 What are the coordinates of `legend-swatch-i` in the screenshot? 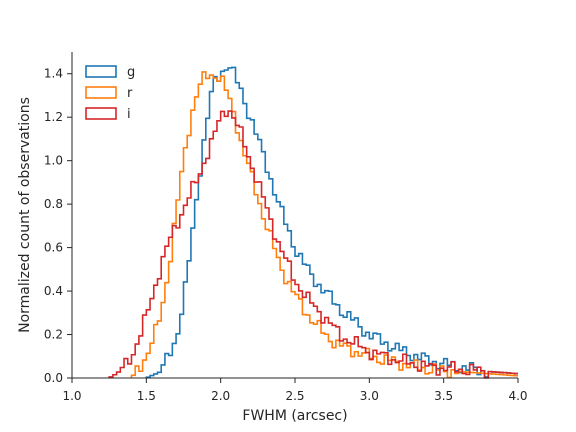 It's located at (101, 113).